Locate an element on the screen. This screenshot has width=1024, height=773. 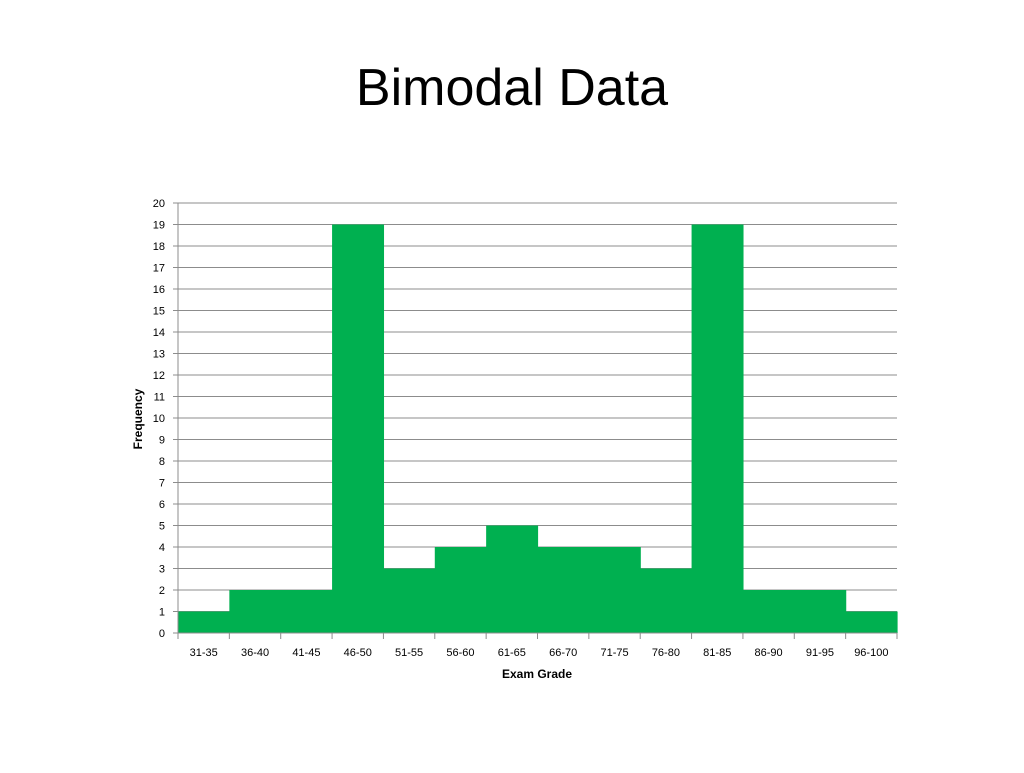
y-tick-label: 1 is located at coordinates (162, 613).